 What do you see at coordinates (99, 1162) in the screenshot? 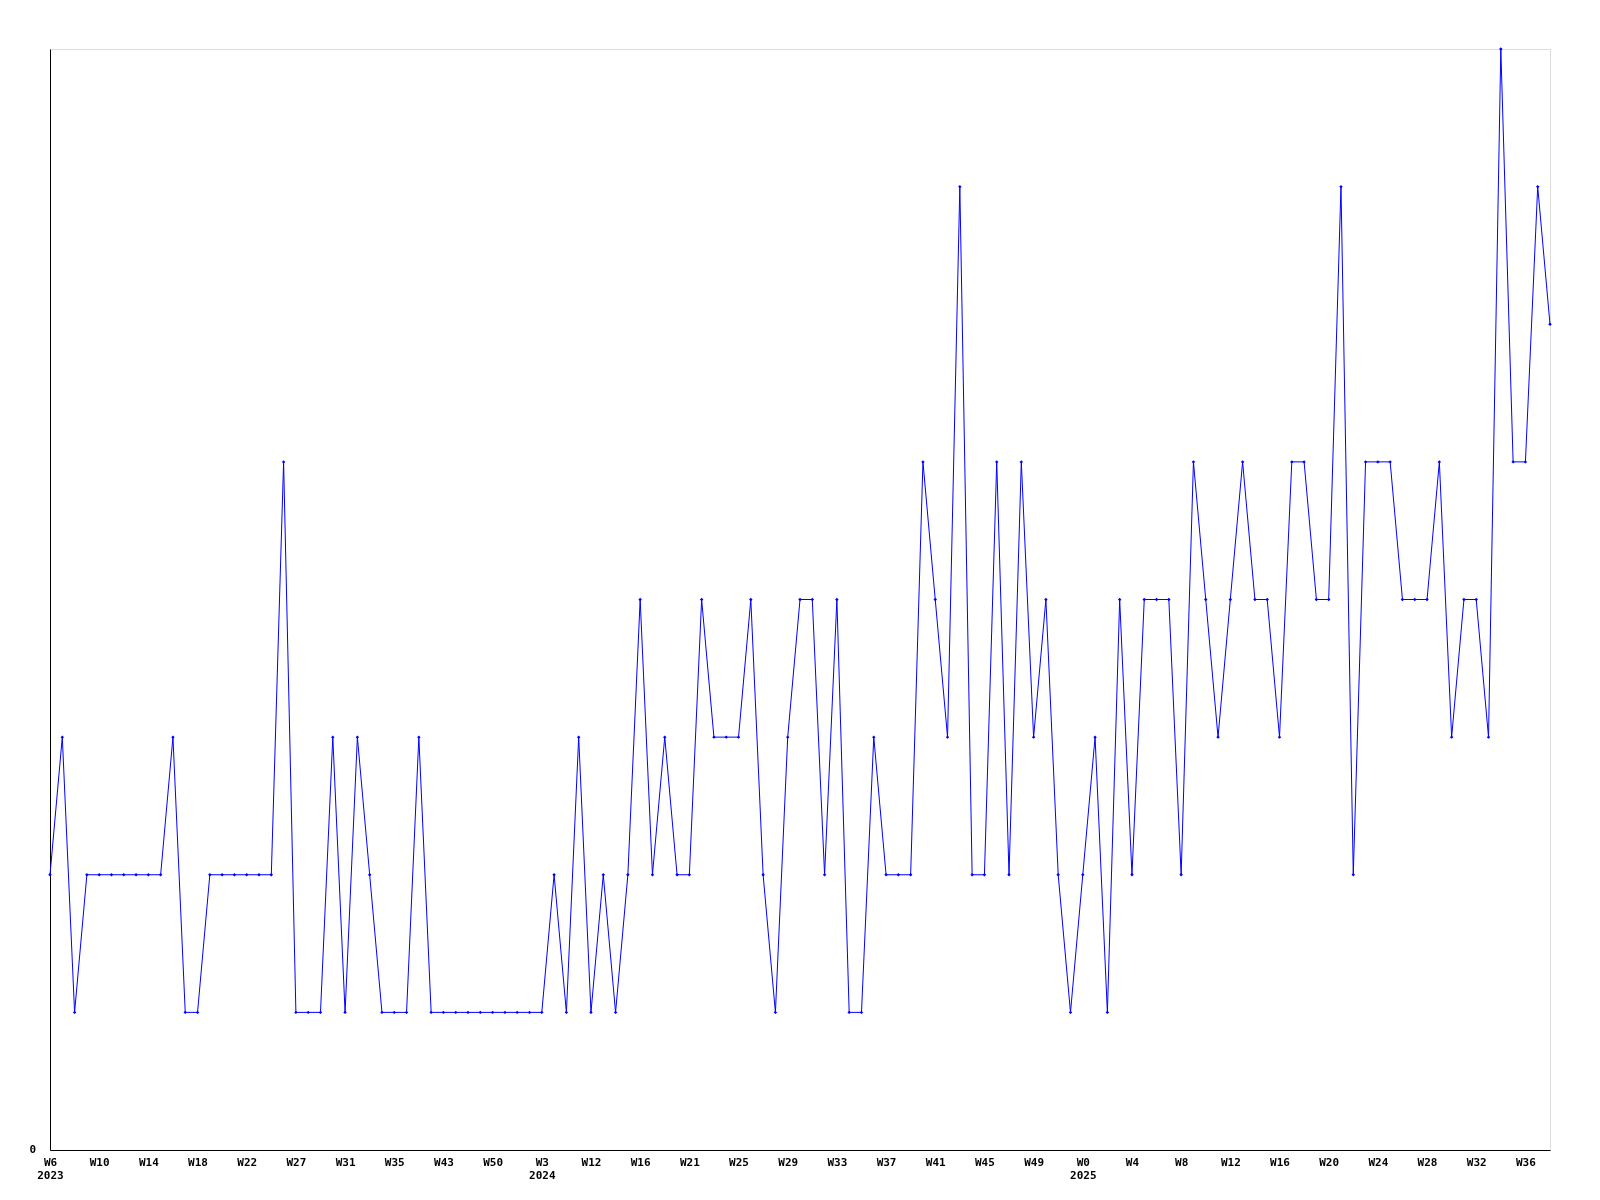
I see `x-tick-label: W10` at bounding box center [99, 1162].